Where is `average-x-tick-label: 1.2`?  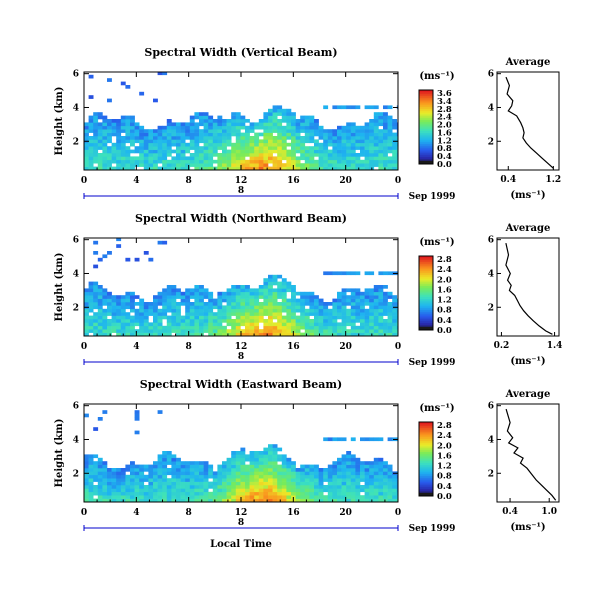
average-x-tick-label: 1.2 is located at coordinates (554, 180).